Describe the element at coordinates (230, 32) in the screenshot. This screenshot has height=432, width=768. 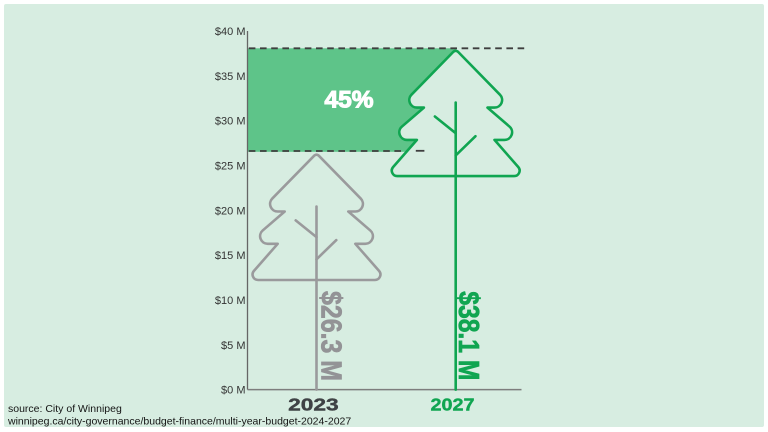
I see `svg-text: $40 M` at that location.